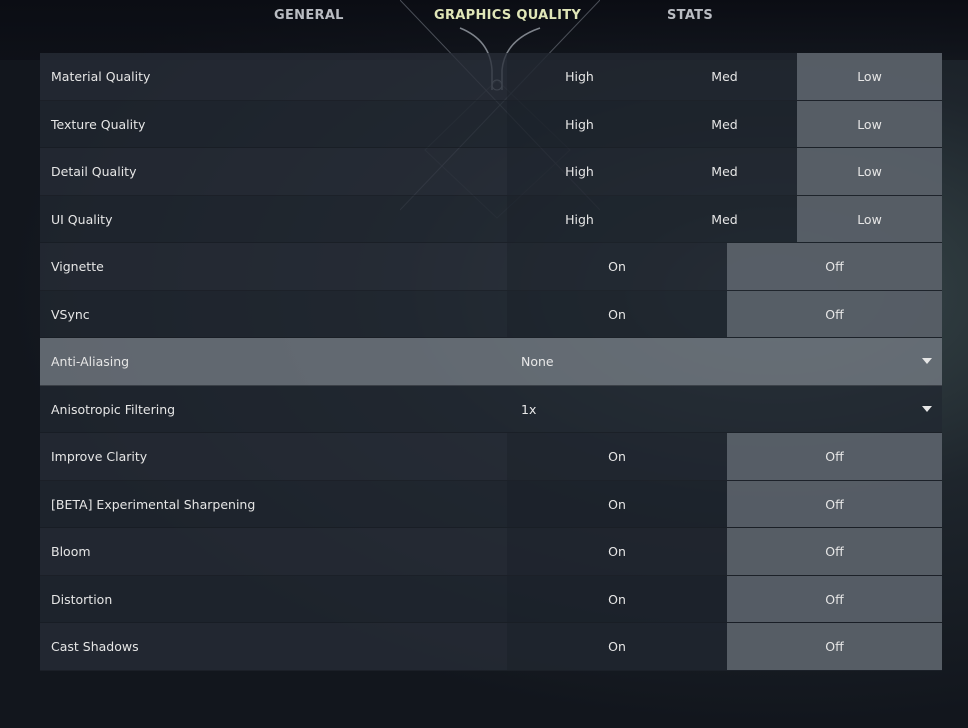 Image resolution: width=968 pixels, height=728 pixels. Describe the element at coordinates (724, 409) in the screenshot. I see `setting-dropdown: 1x` at that location.